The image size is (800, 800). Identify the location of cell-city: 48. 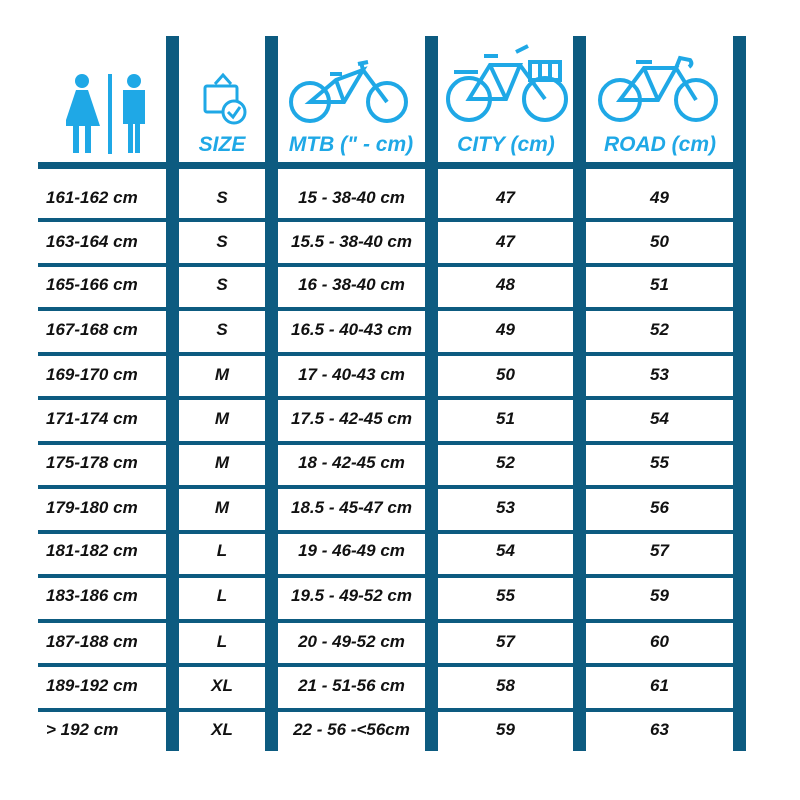
(505, 284).